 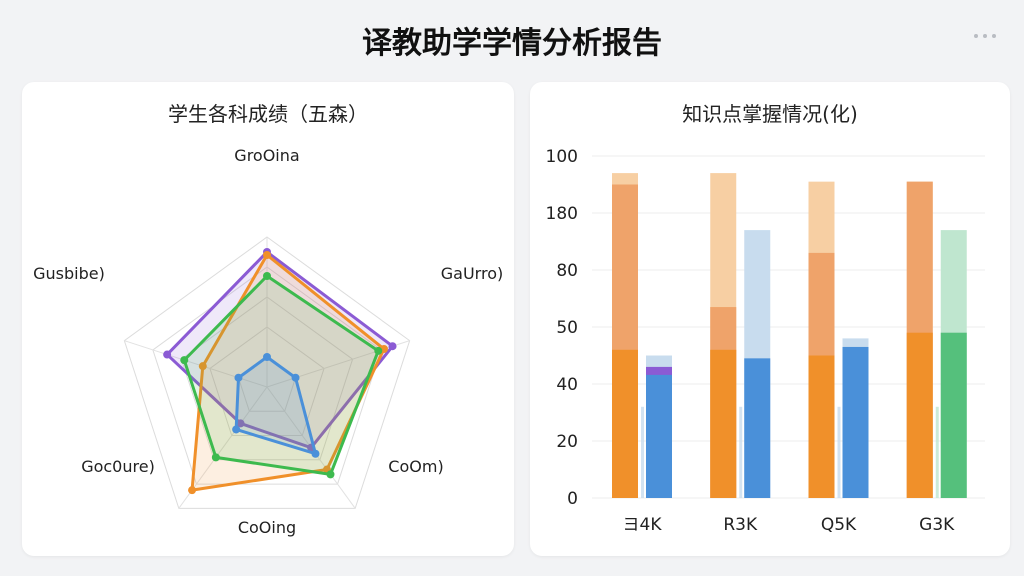 What do you see at coordinates (985, 36) in the screenshot?
I see `menu-dots-icon` at bounding box center [985, 36].